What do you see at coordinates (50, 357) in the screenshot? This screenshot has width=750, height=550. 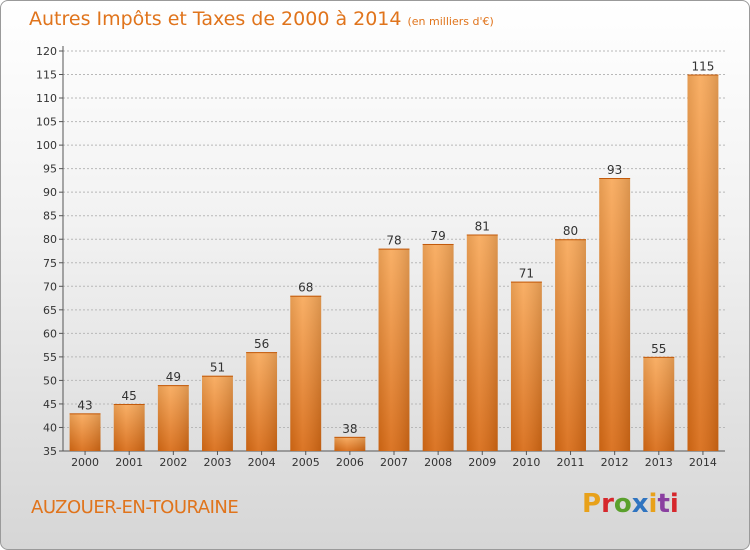 I see `y-tick-label: 55` at bounding box center [50, 357].